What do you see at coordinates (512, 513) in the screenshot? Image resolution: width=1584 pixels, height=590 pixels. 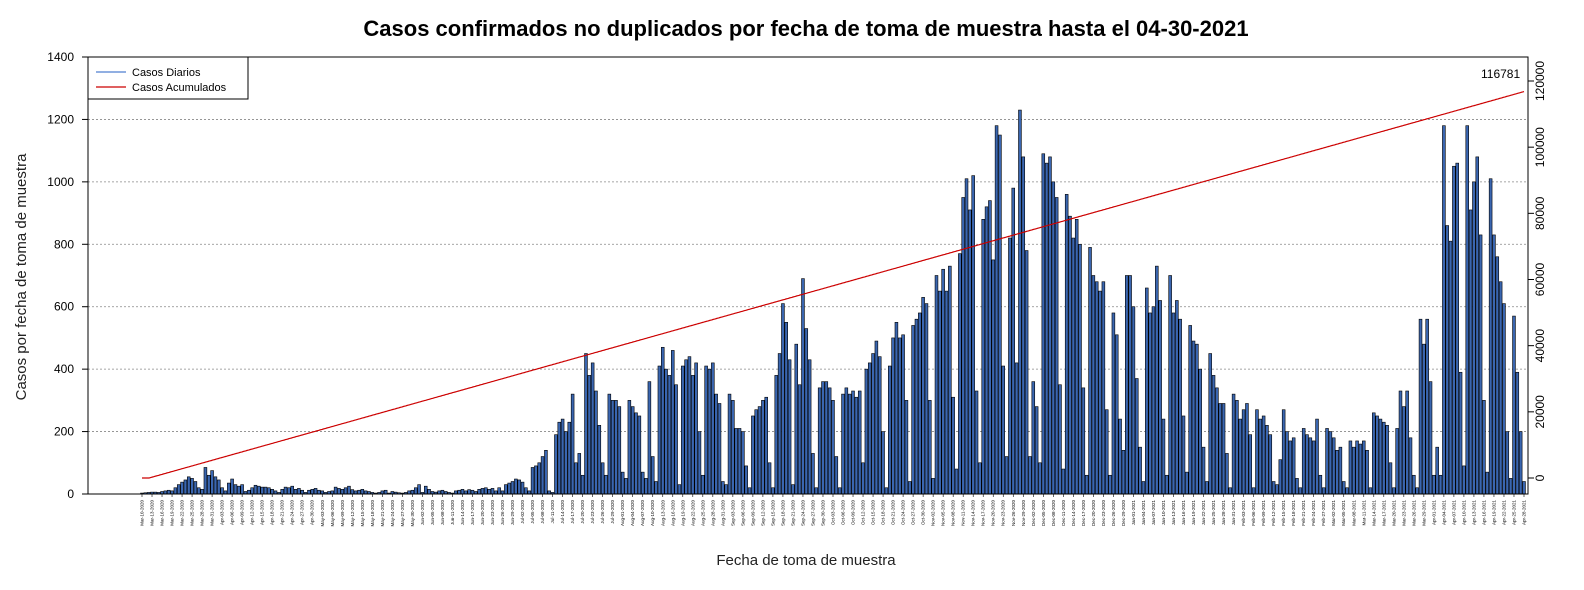 I see `x-tick-label: Jun-29-2020` at bounding box center [512, 513].